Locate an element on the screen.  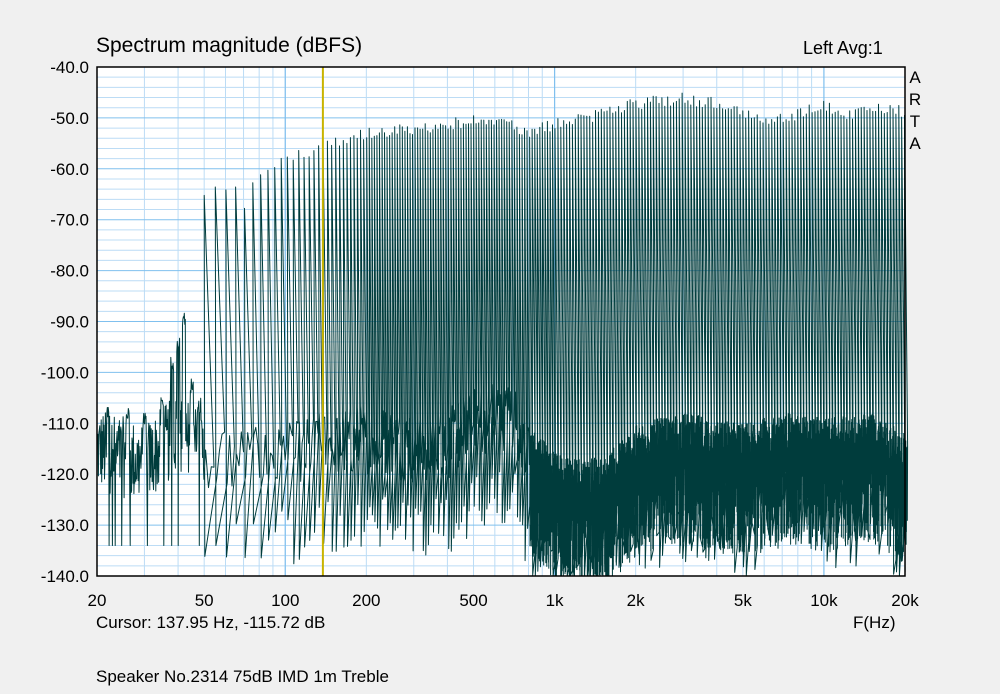
y-tick-label: -40.0 is located at coordinates (69, 67).